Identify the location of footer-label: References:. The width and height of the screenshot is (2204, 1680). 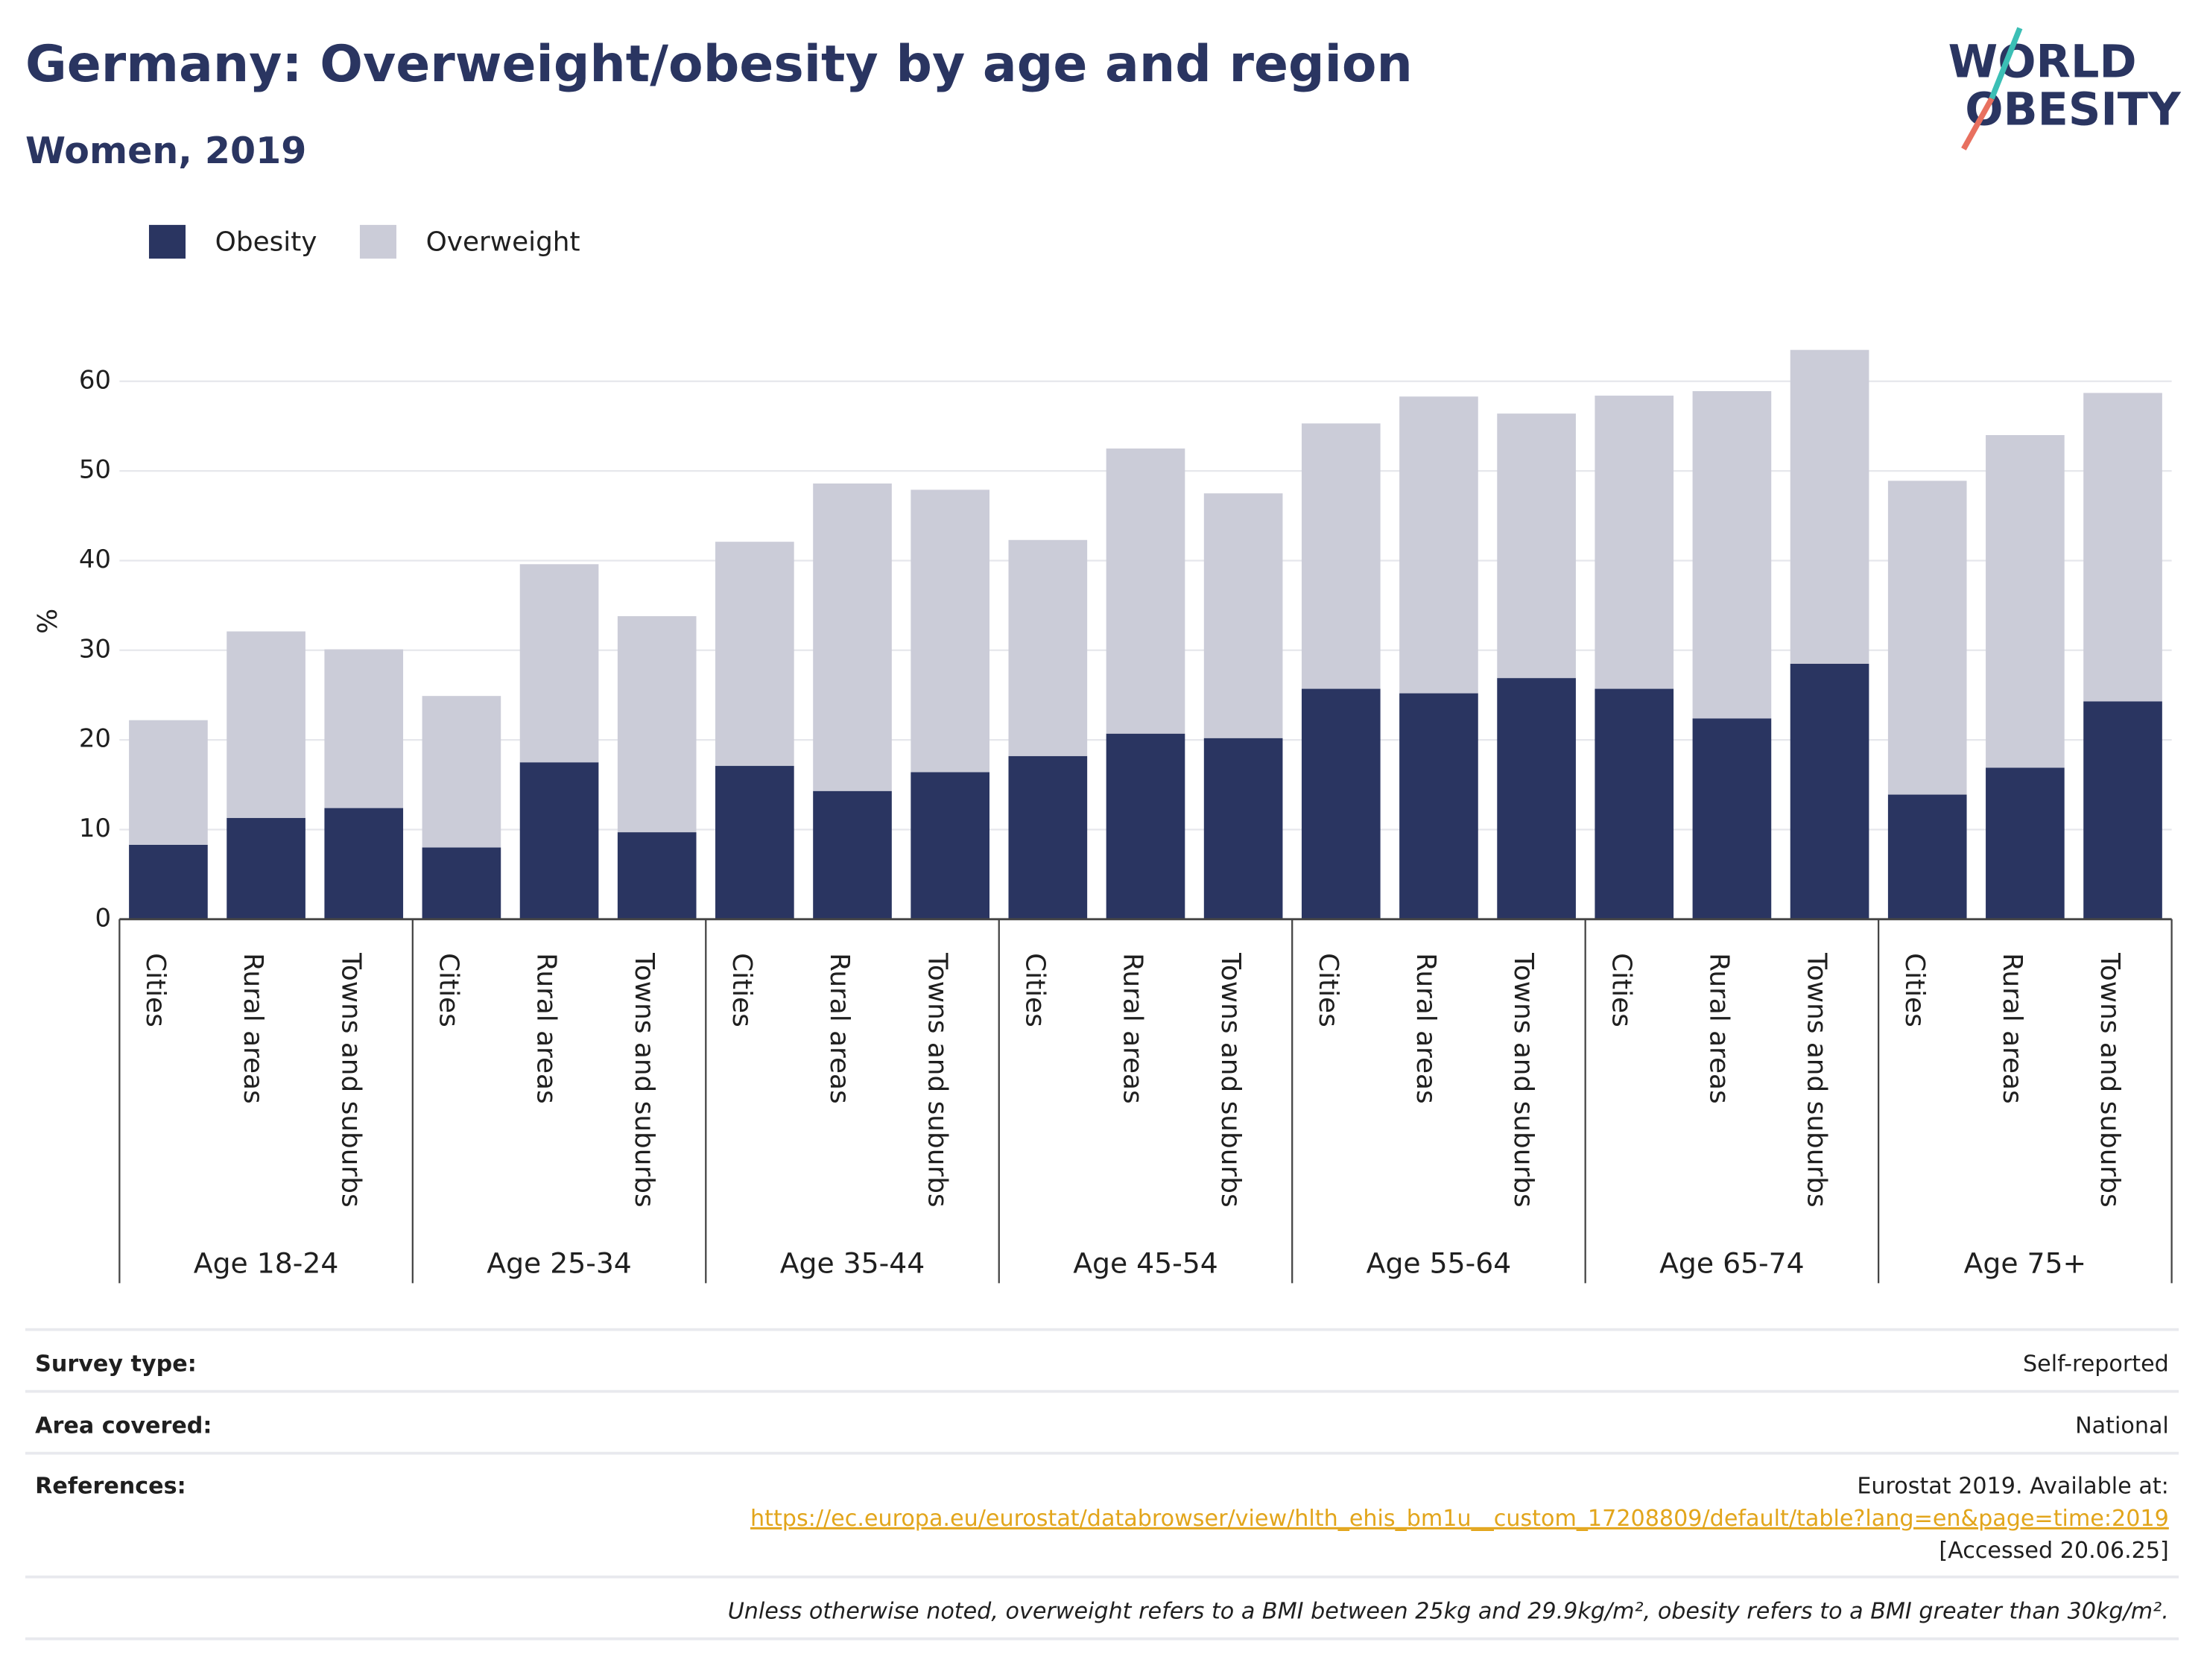
(110, 1486).